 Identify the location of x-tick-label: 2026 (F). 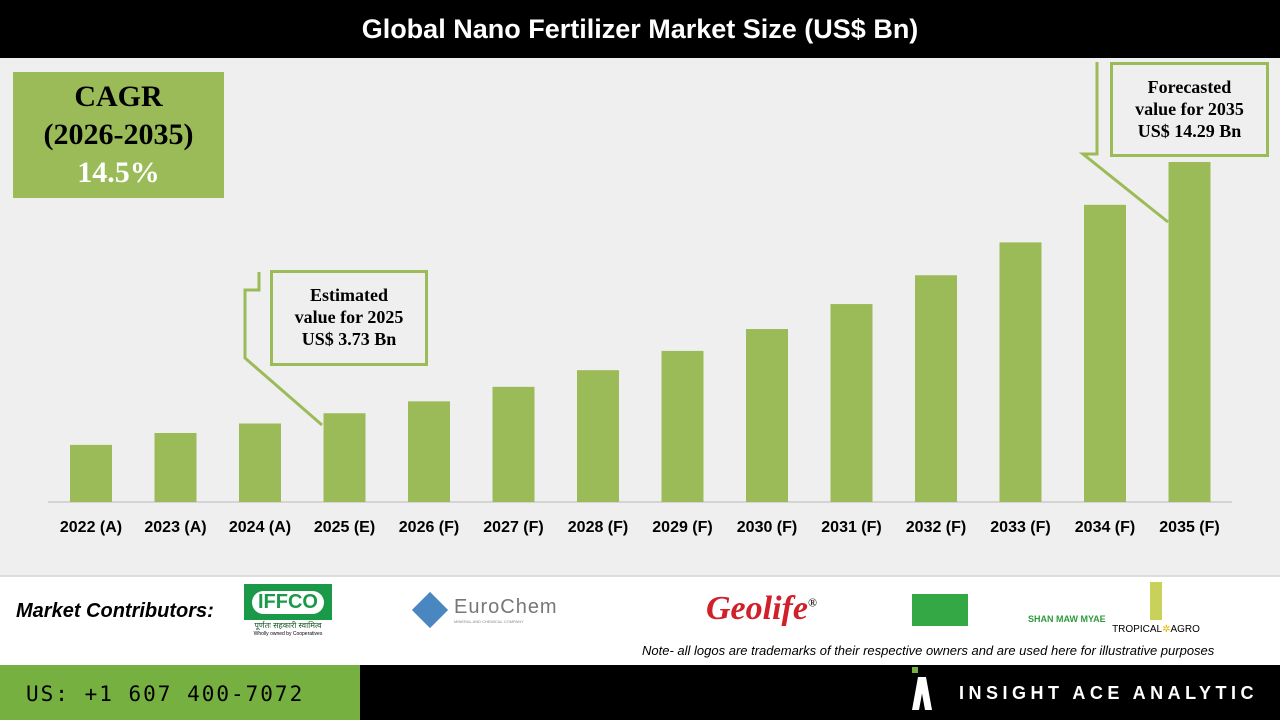
(429, 527).